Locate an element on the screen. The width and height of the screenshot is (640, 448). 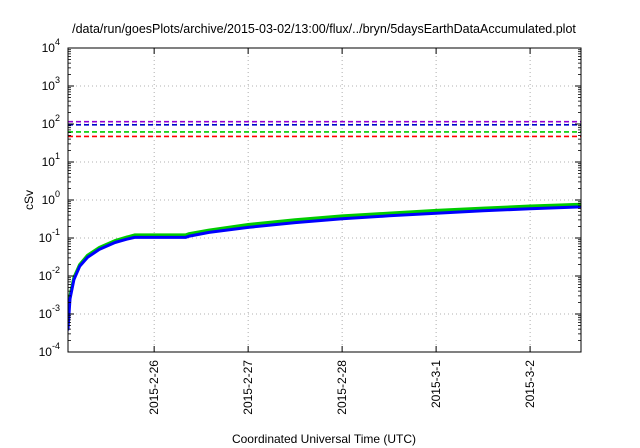
y-tick-label: 10⁻³ is located at coordinates (49, 312).